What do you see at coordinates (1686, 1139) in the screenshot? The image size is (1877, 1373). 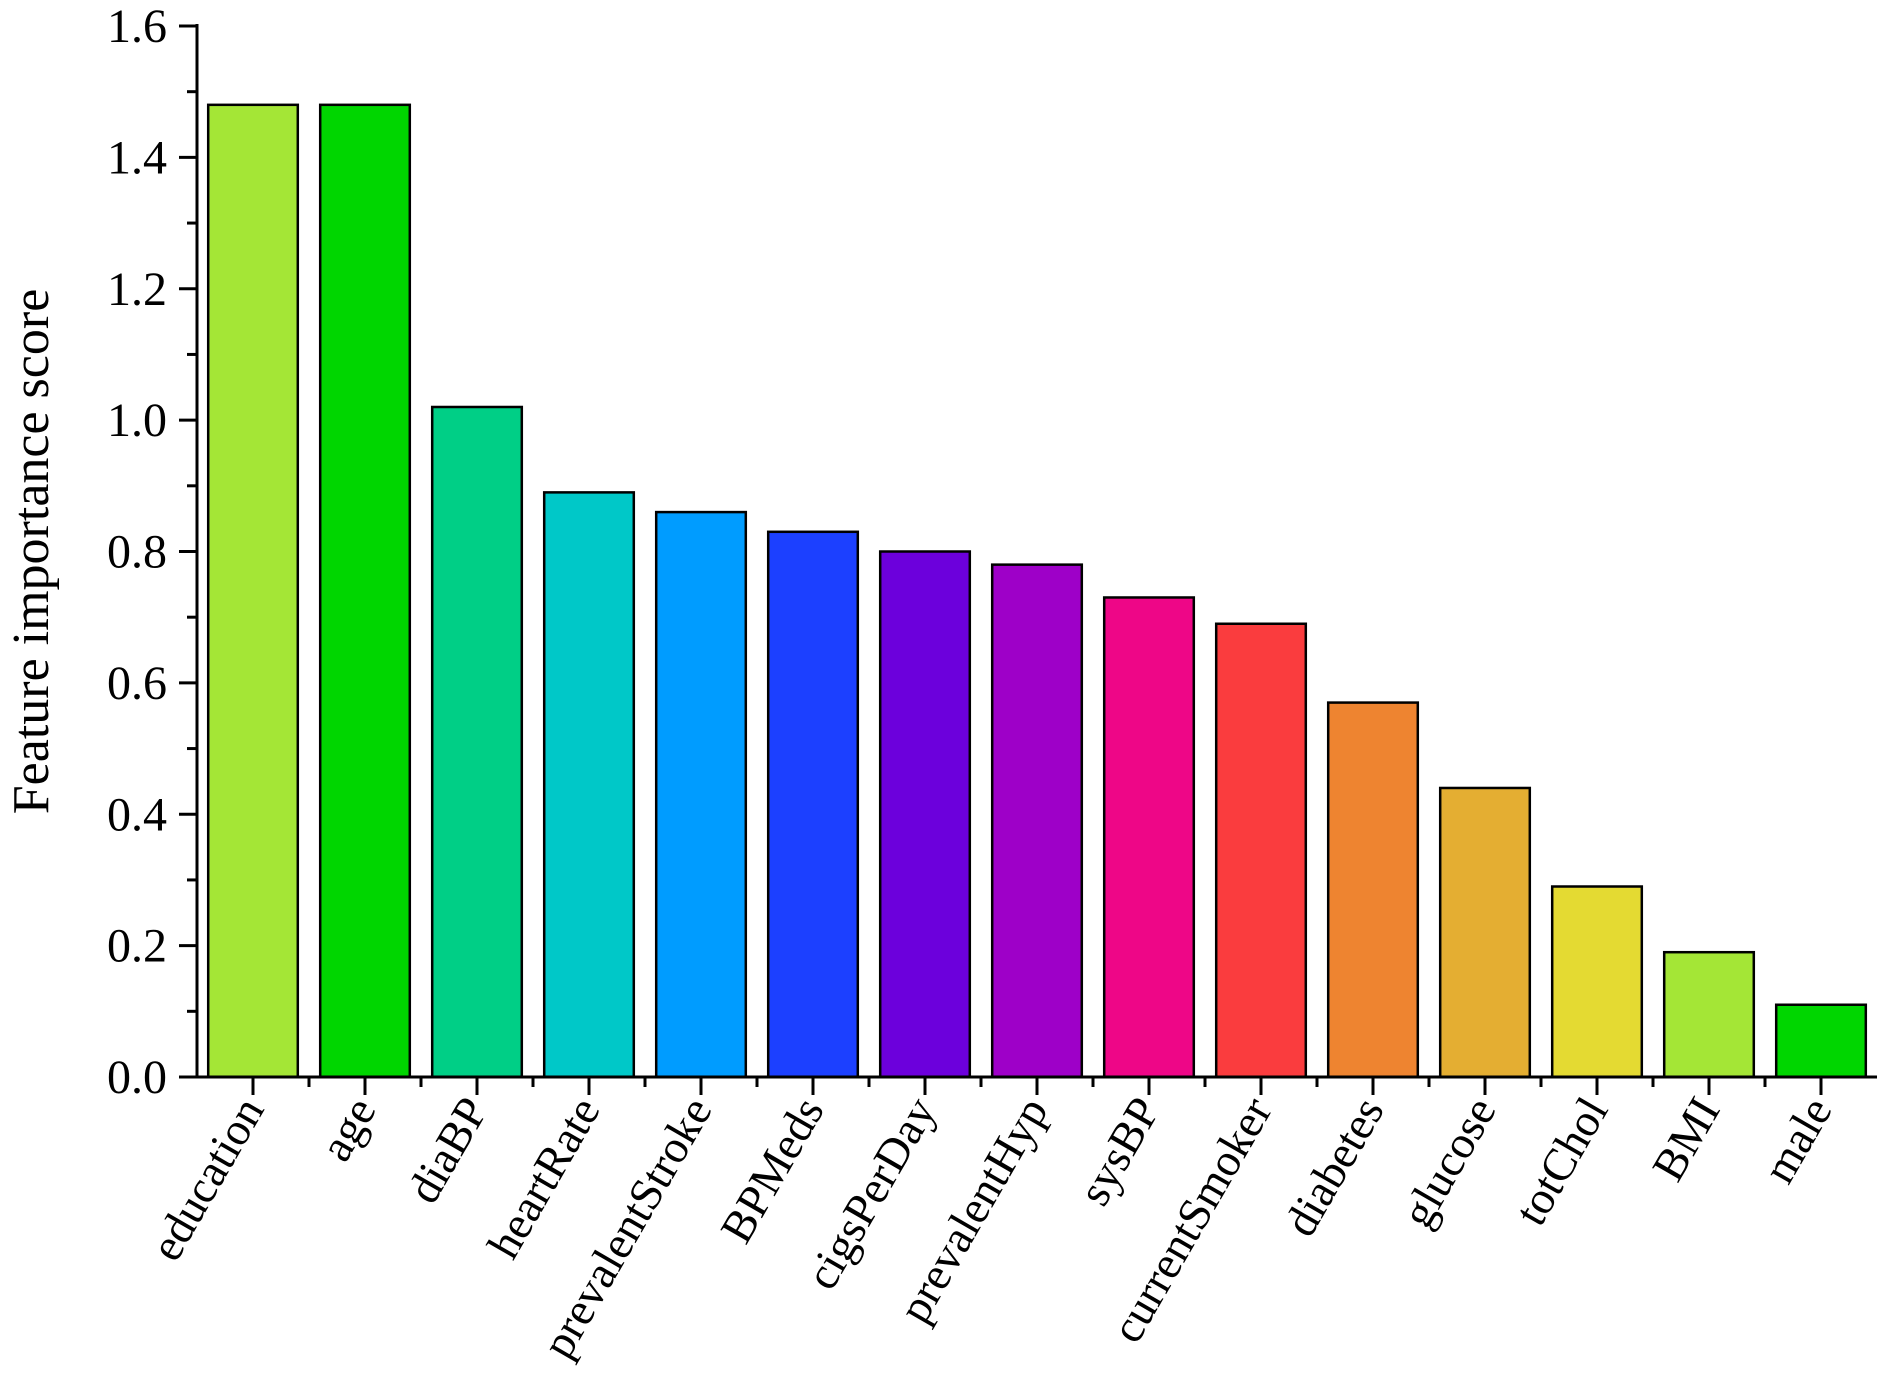 I see `x-tick-label-BMI: BMI` at bounding box center [1686, 1139].